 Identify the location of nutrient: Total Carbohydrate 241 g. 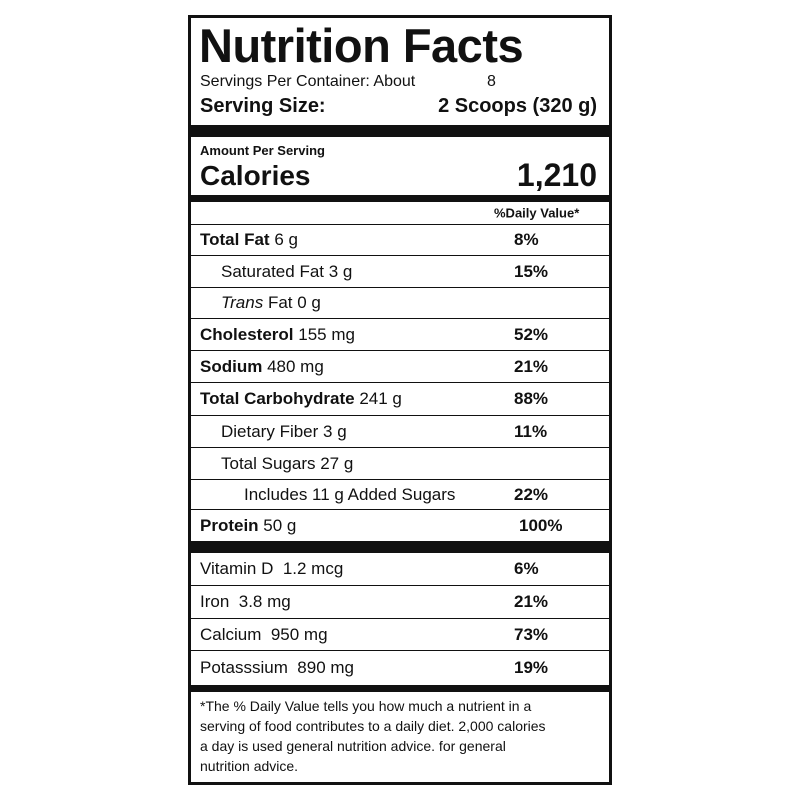
(301, 399).